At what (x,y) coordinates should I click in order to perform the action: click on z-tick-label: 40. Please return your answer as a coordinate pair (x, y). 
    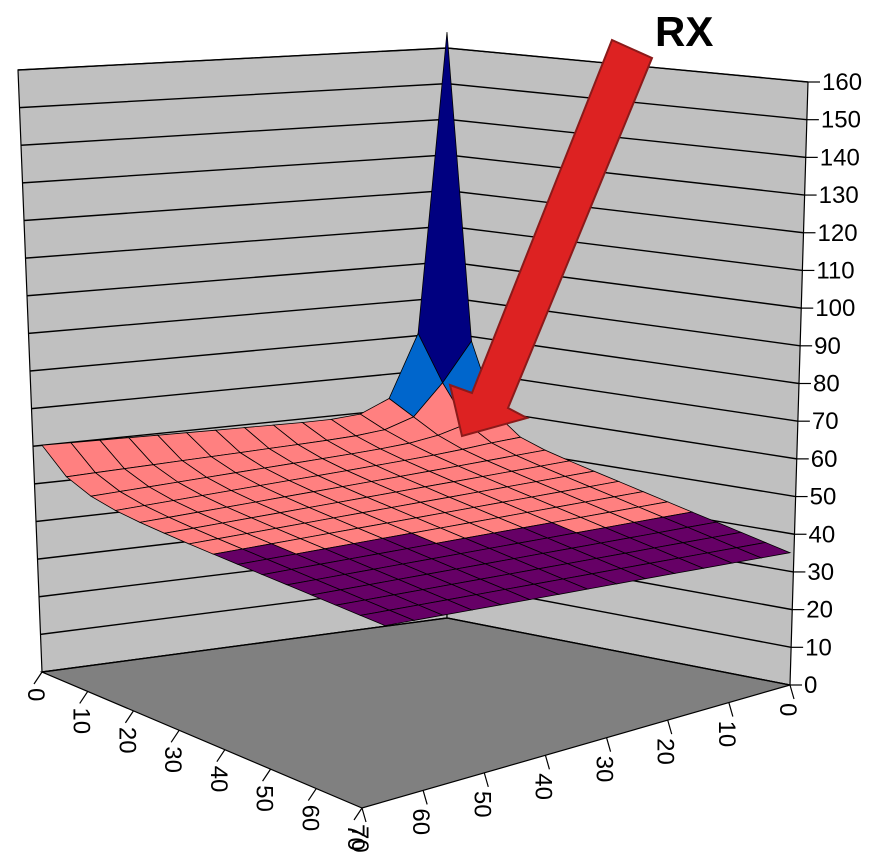
    Looking at the image, I should click on (822, 534).